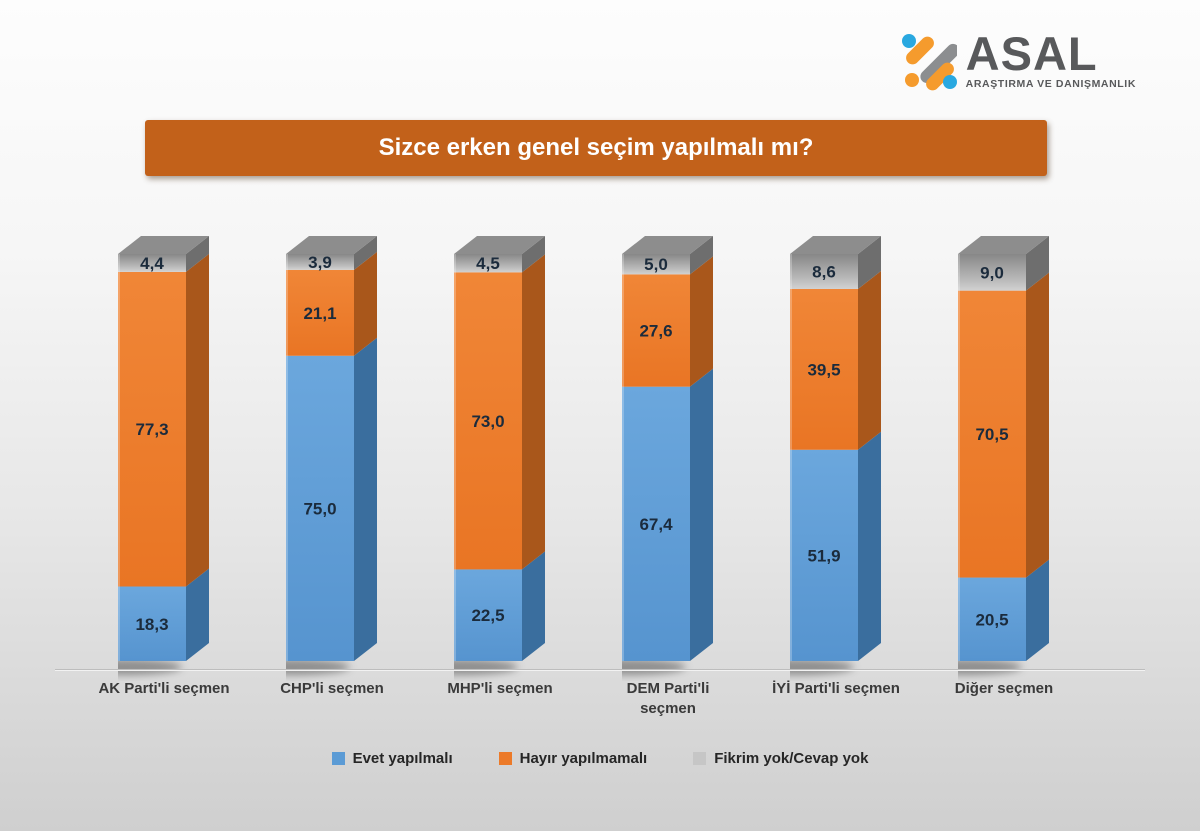 The image size is (1200, 831). Describe the element at coordinates (1050, 84) in the screenshot. I see `logo-subtitle: ARAŞTIRMA VE DANIŞMANLIK` at that location.